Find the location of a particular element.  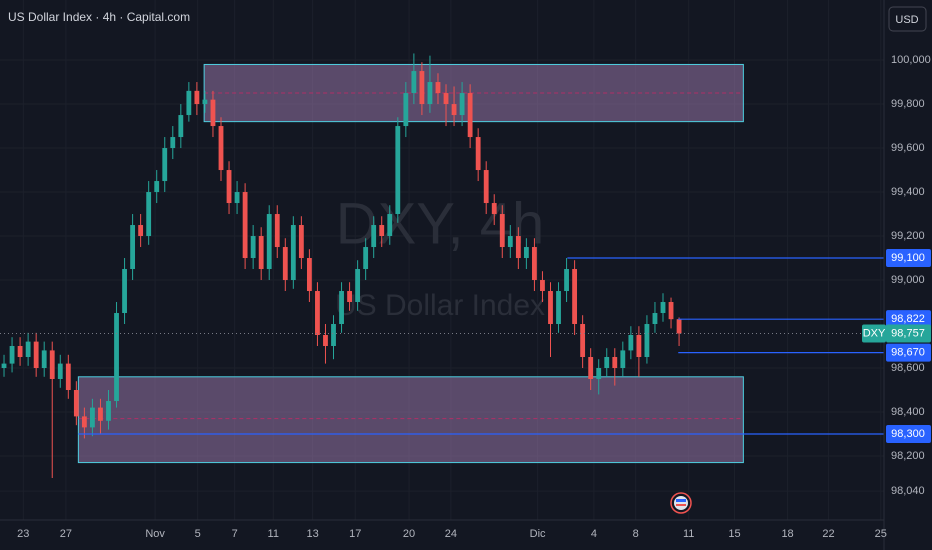

y-tick-label: 99,200 is located at coordinates (908, 236).